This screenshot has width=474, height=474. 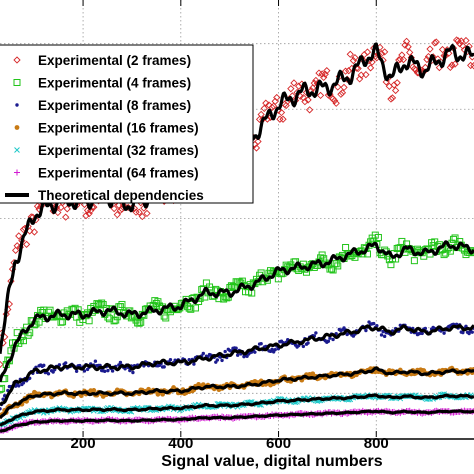 What do you see at coordinates (102, 83) in the screenshot?
I see `legend-entry: Experimental (4 frames)` at bounding box center [102, 83].